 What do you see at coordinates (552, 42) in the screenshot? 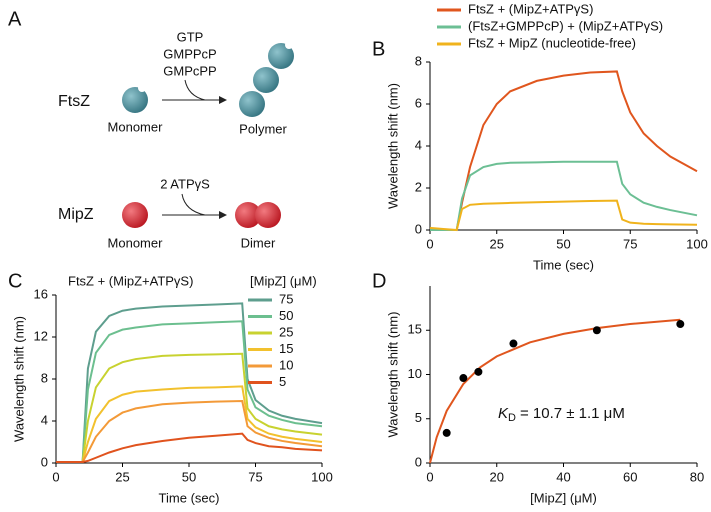
I see `legend-label: FtsZ + MipZ (nucleotide-free)` at bounding box center [552, 42].